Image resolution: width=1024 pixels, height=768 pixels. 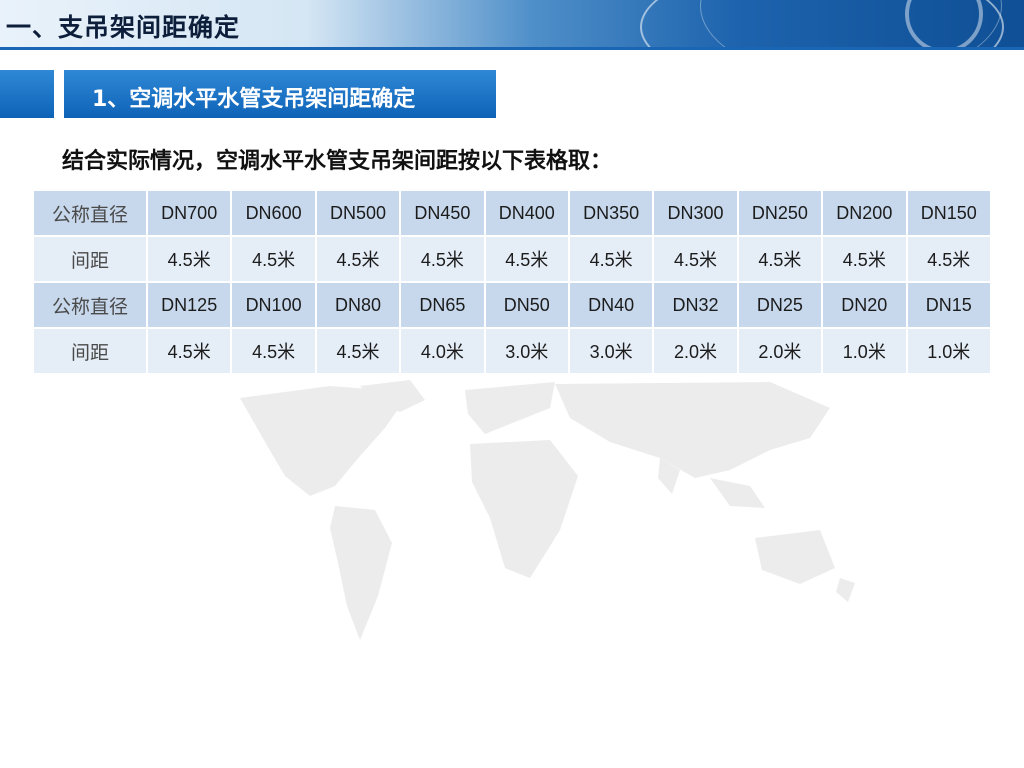 I want to click on table-cell-diameter: DN350, so click(x=611, y=213).